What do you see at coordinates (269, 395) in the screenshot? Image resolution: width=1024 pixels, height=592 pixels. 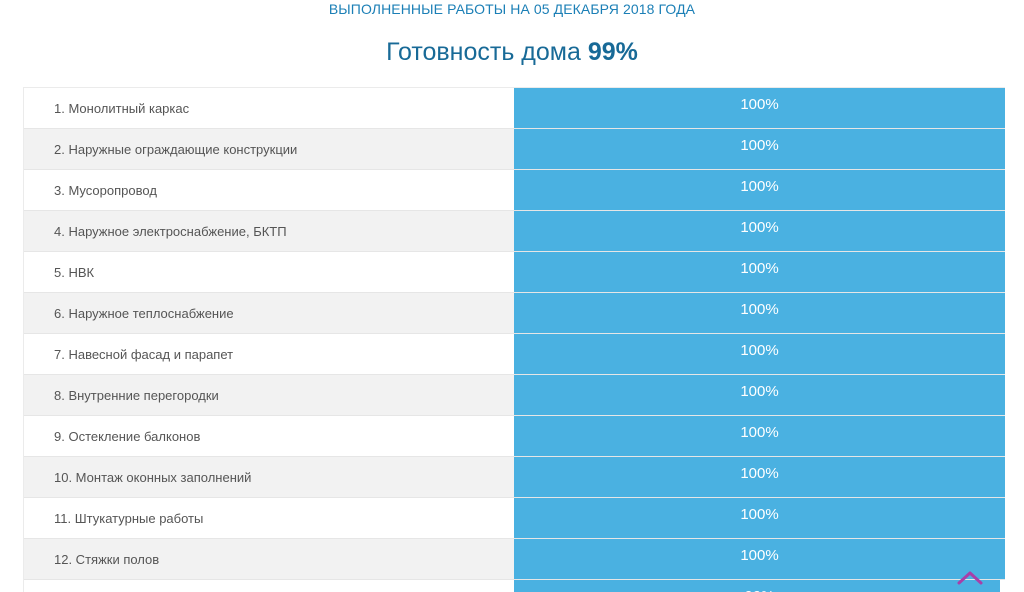 I see `work-label: 8. Внутренние перегородки` at bounding box center [269, 395].